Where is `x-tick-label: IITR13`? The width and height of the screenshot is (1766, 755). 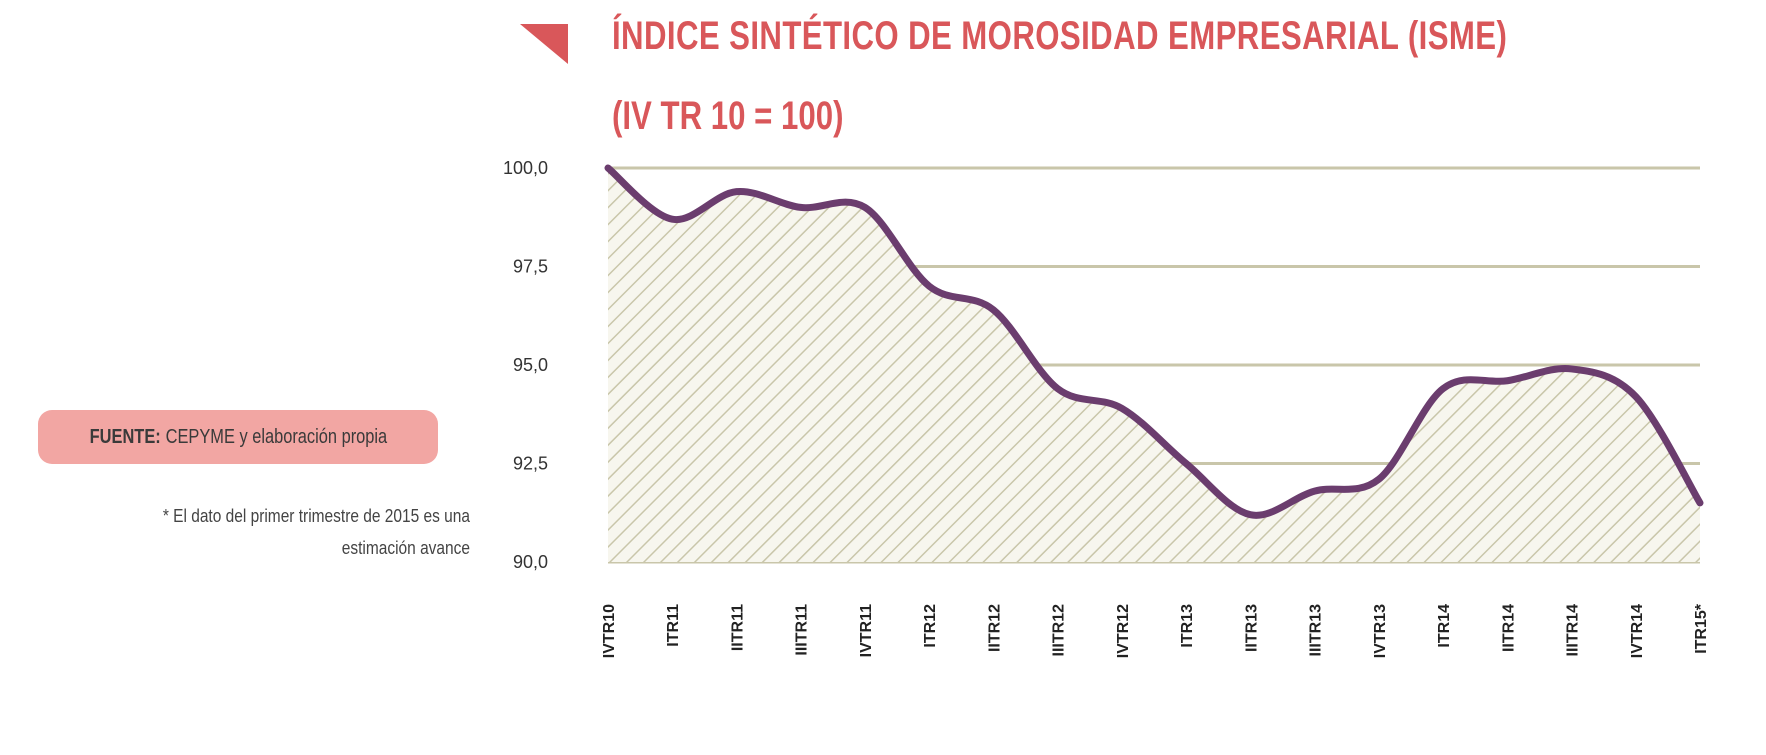 x-tick-label: IITR13 is located at coordinates (1251, 628).